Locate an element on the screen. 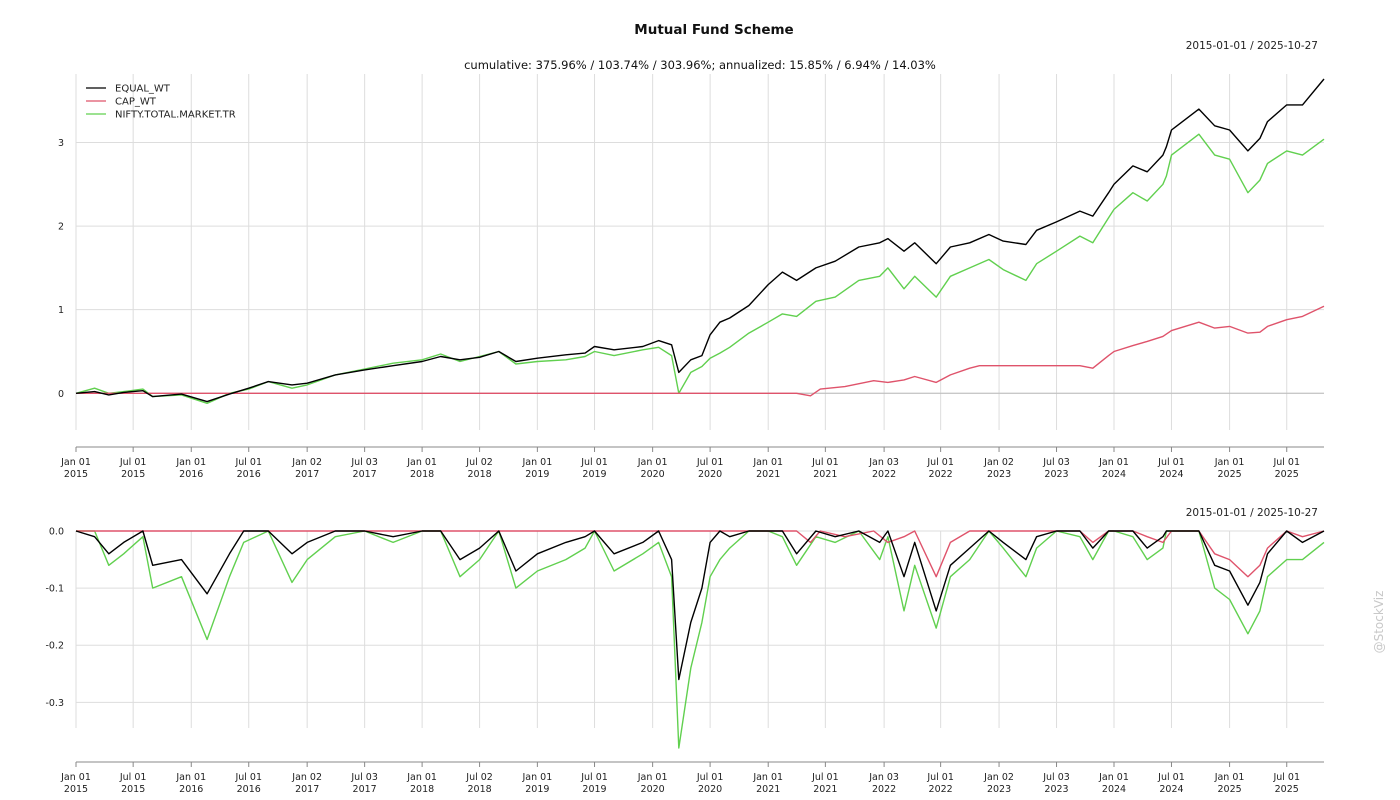 The height and width of the screenshot is (800, 1400). bottom-y-tick-label: 0.0 is located at coordinates (56, 532).